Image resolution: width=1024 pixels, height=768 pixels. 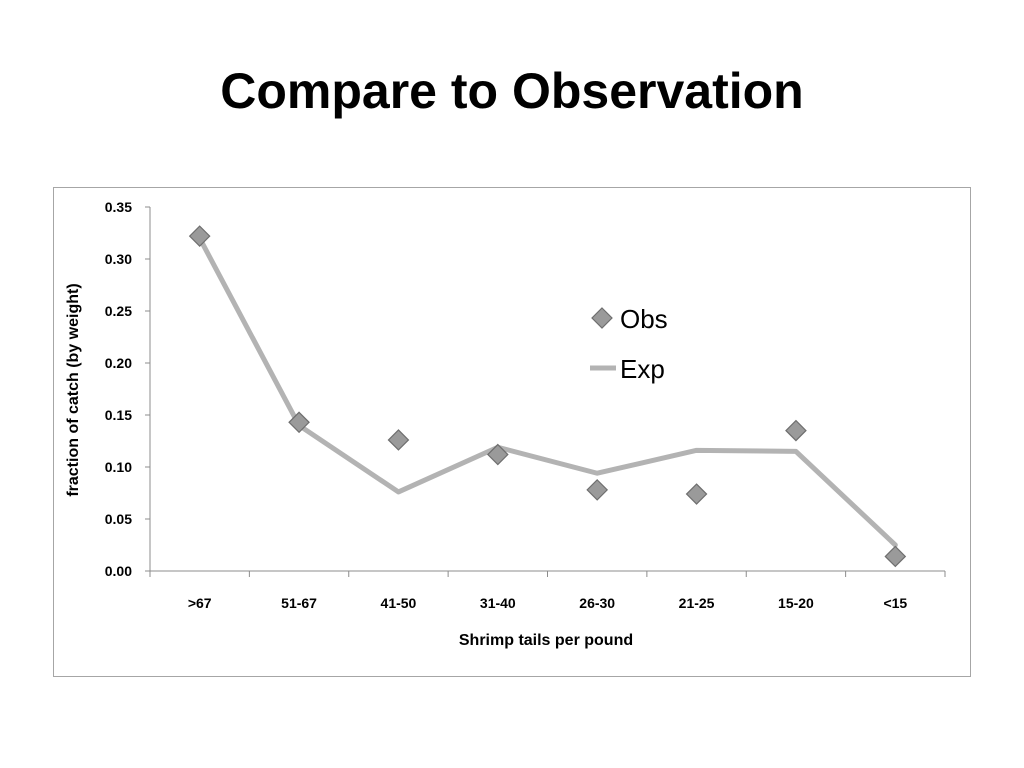 I want to click on y-tick-label: 0.05, so click(x=118, y=519).